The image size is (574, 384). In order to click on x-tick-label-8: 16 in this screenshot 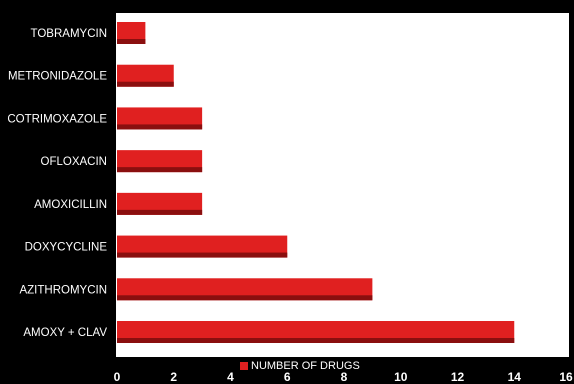, I will do `click(566, 377)`.